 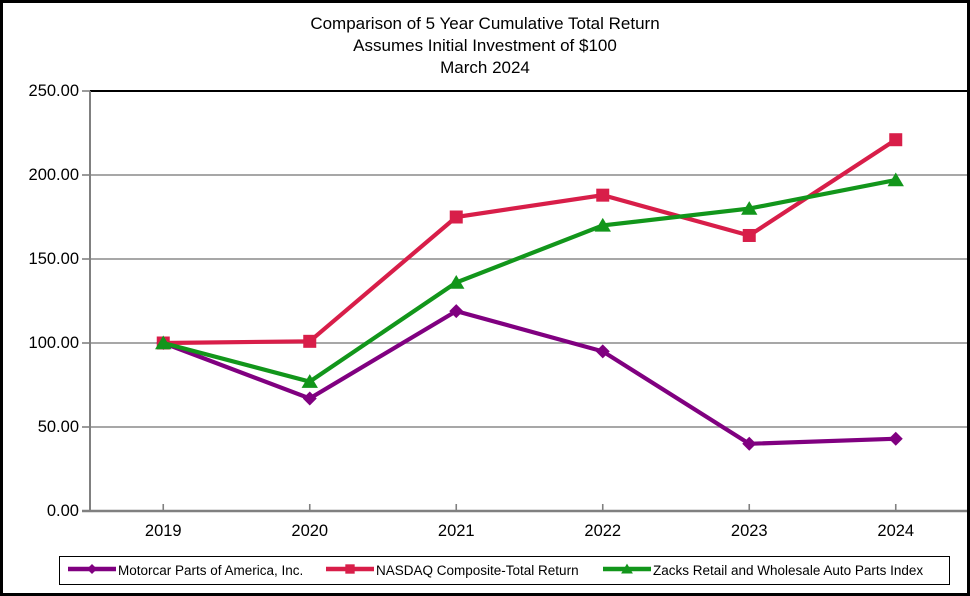 What do you see at coordinates (62, 511) in the screenshot?
I see `y-axis-tick-label: 0.00` at bounding box center [62, 511].